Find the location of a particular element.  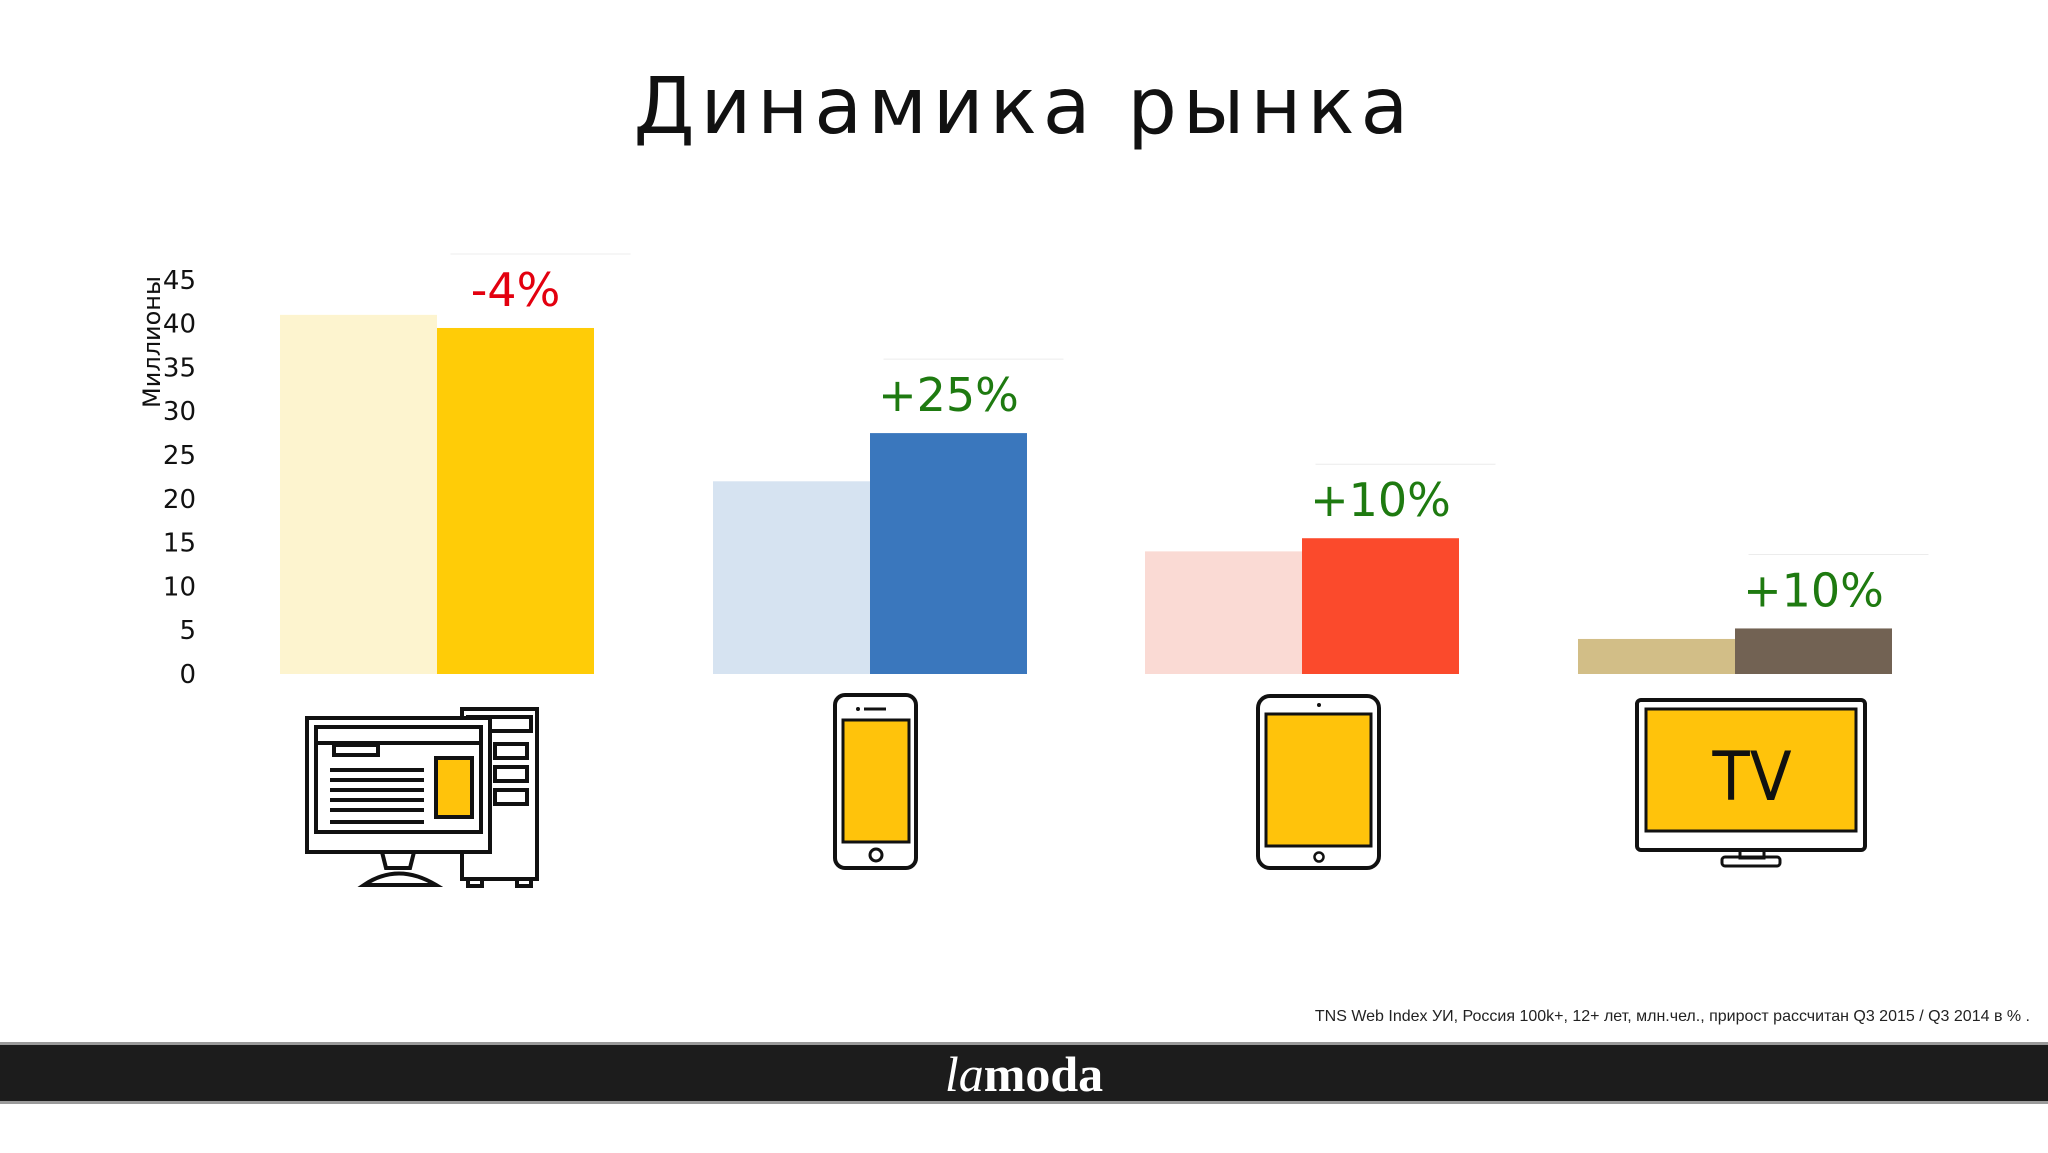

slide-title: Динамика рынка is located at coordinates (1024, 107).